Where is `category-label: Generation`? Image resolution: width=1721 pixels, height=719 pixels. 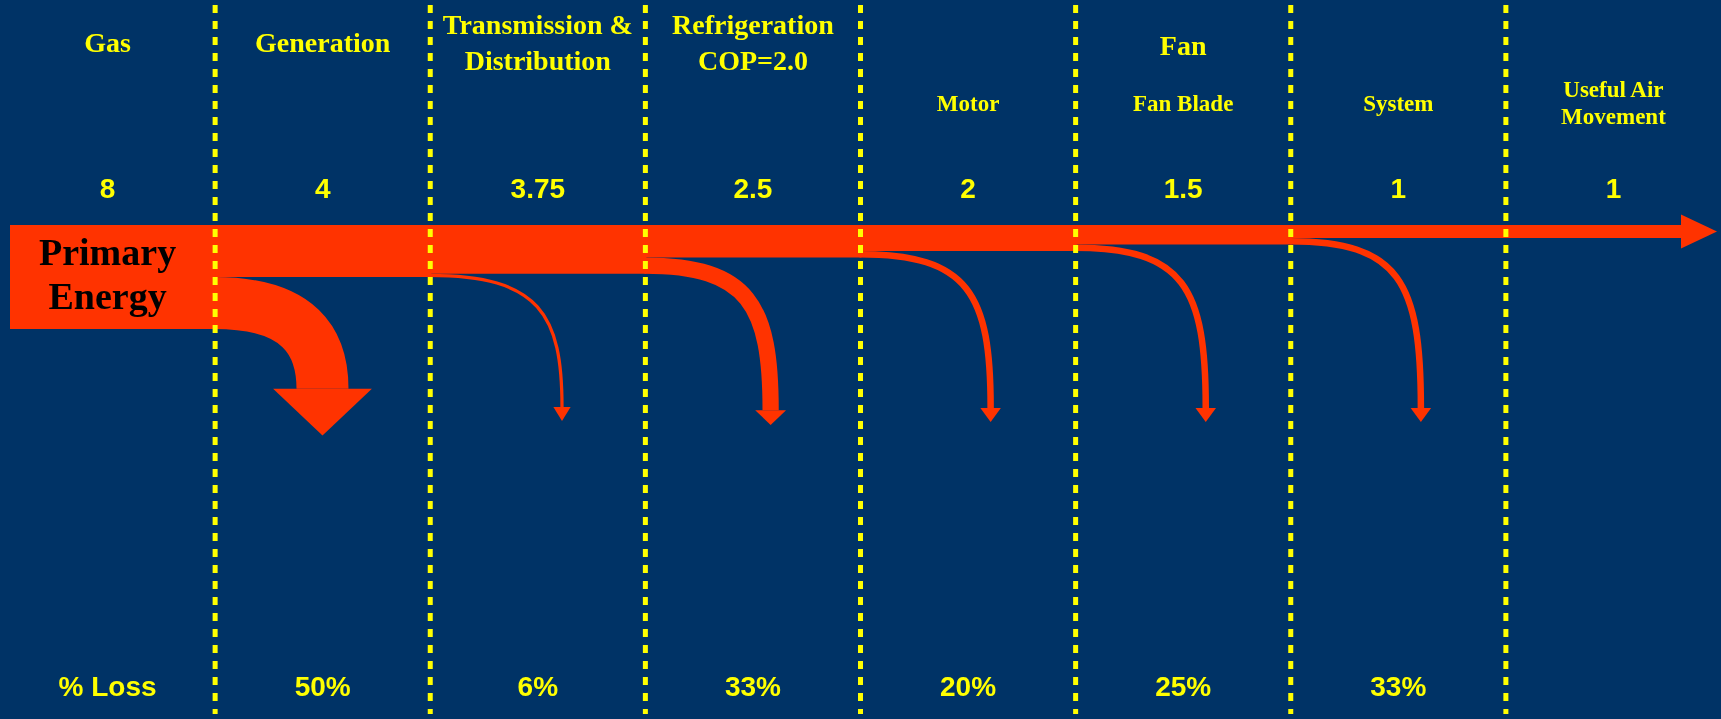
category-label: Generation is located at coordinates (323, 43).